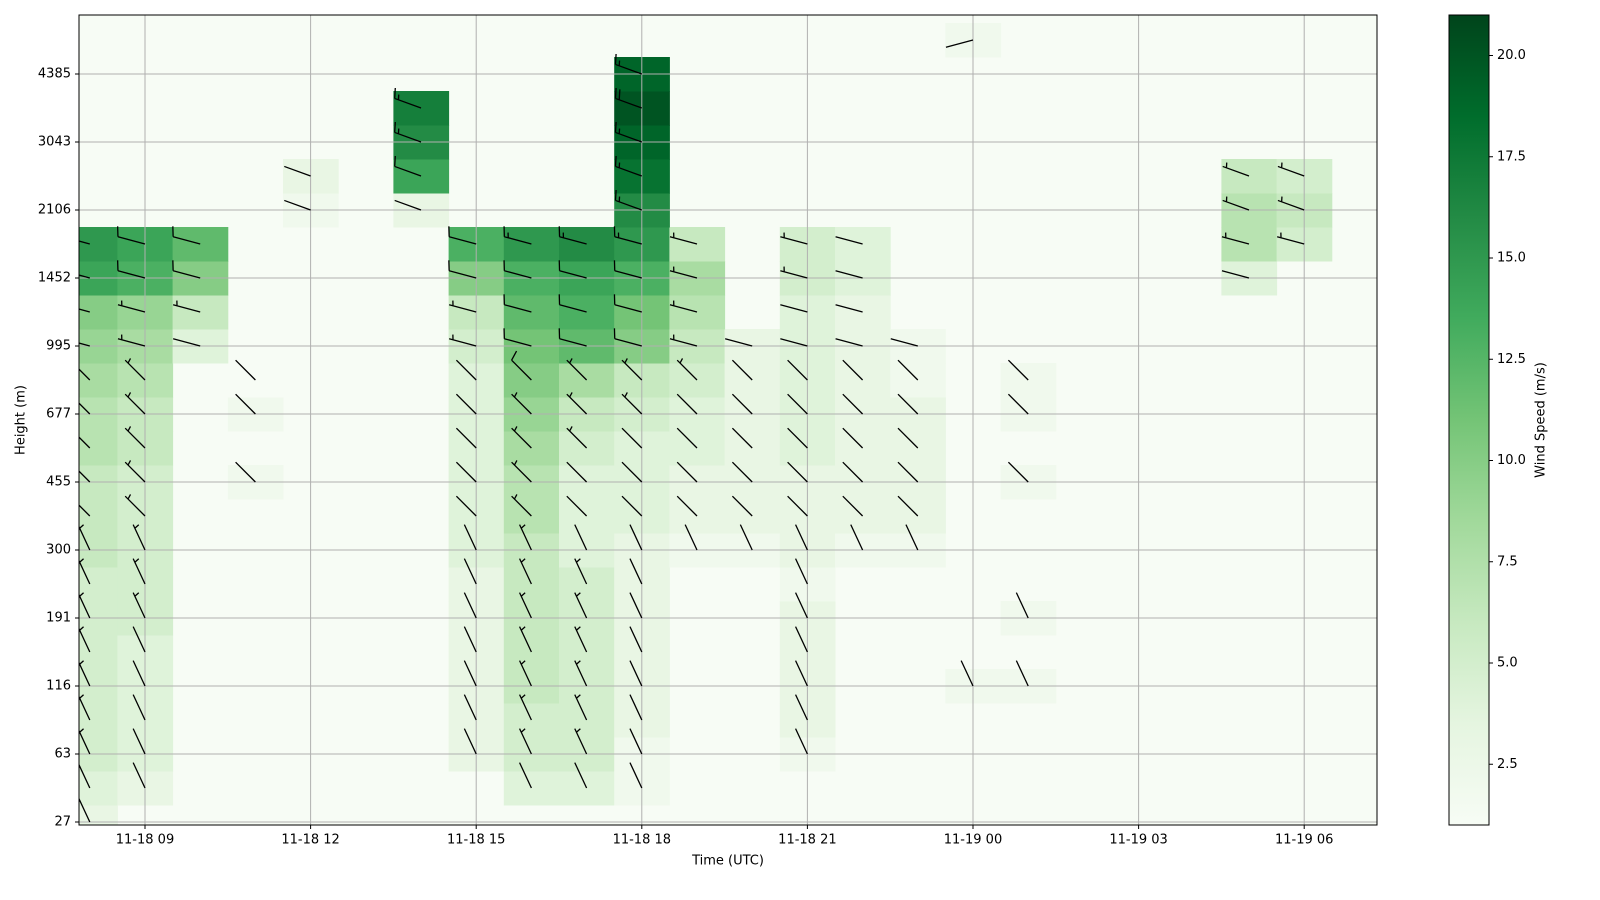 This screenshot has height=900, width=1600. What do you see at coordinates (54, 142) in the screenshot?
I see `y-tick-label: 3043` at bounding box center [54, 142].